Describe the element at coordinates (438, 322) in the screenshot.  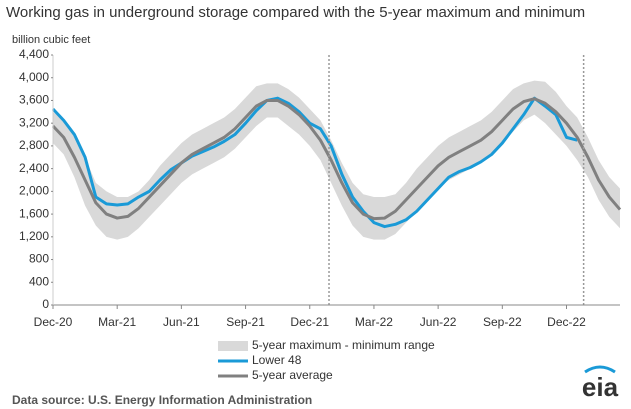
I see `x-tick-label: Jun-22` at that location.